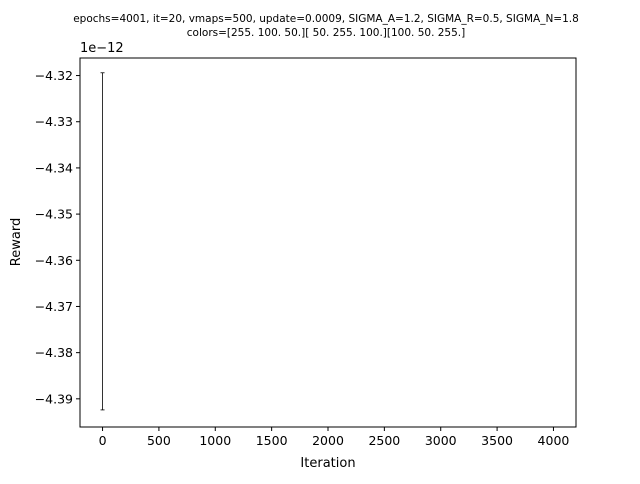  What do you see at coordinates (327, 463) in the screenshot?
I see `x-axis-label: Iteration` at bounding box center [327, 463].